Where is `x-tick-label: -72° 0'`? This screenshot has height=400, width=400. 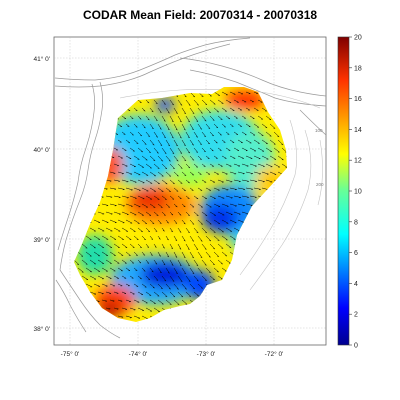
x-tick-label: -72° 0' is located at coordinates (274, 354).